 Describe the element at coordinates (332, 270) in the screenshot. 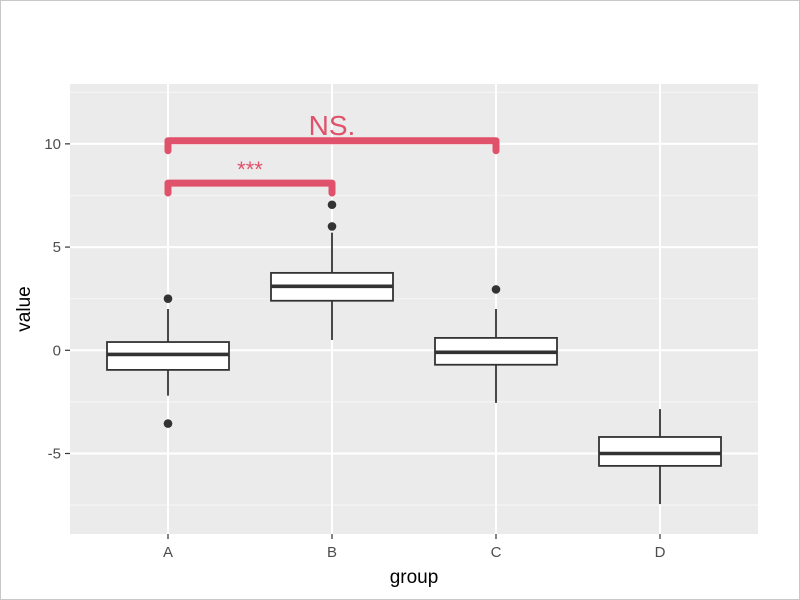

I see `box-group-b` at that location.